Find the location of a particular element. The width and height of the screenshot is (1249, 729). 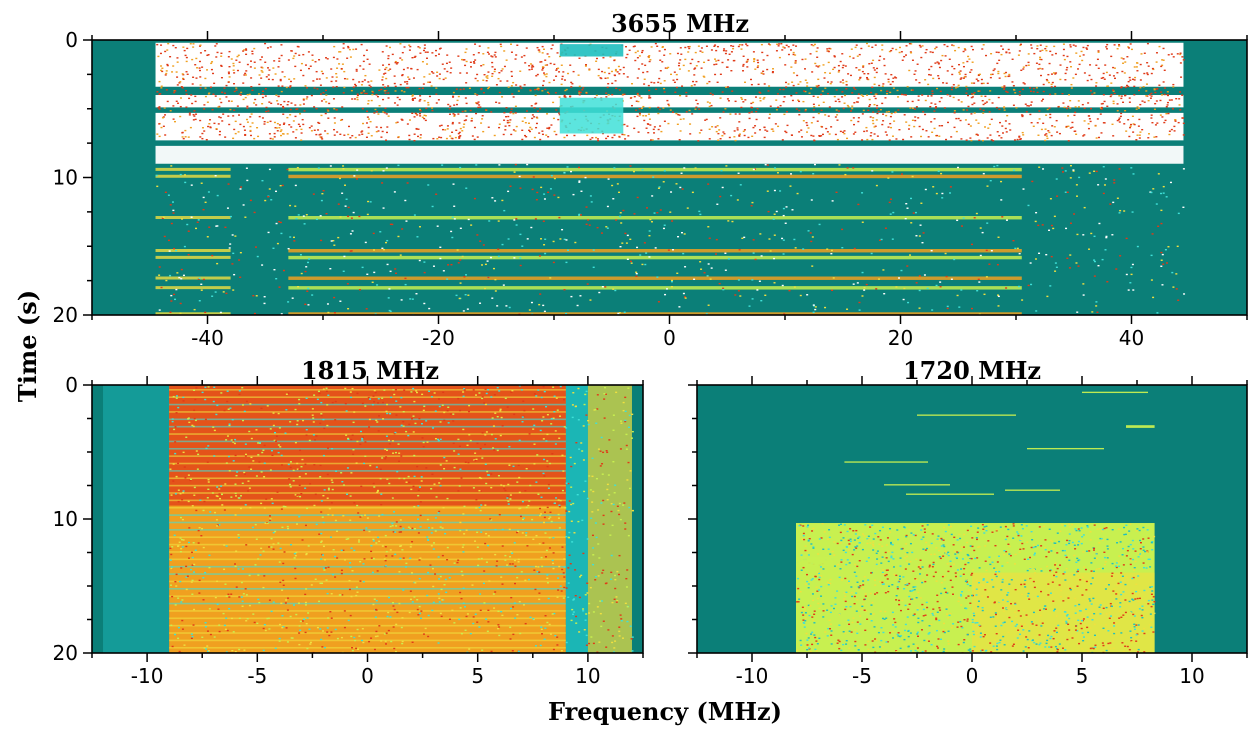

y-tick-label-3655: 20 is located at coordinates (65, 315).